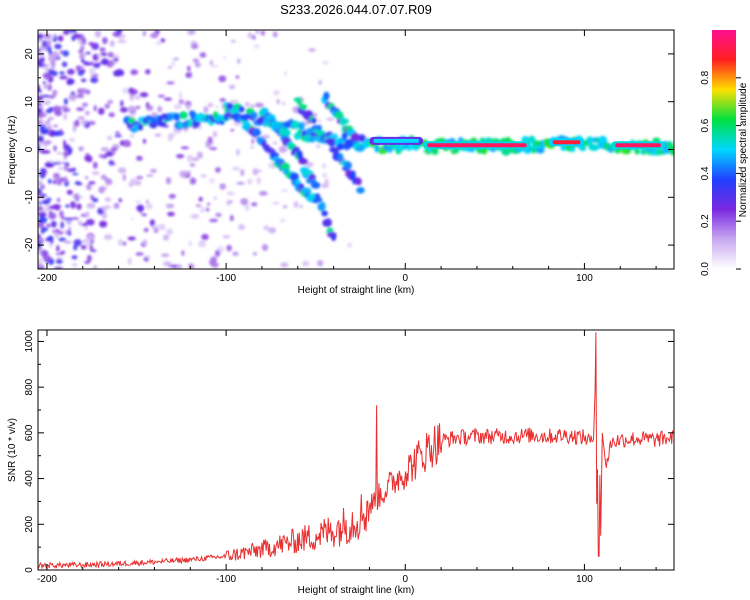 The height and width of the screenshot is (600, 750). What do you see at coordinates (226, 278) in the screenshot?
I see `x-tick-label: -100` at bounding box center [226, 278].